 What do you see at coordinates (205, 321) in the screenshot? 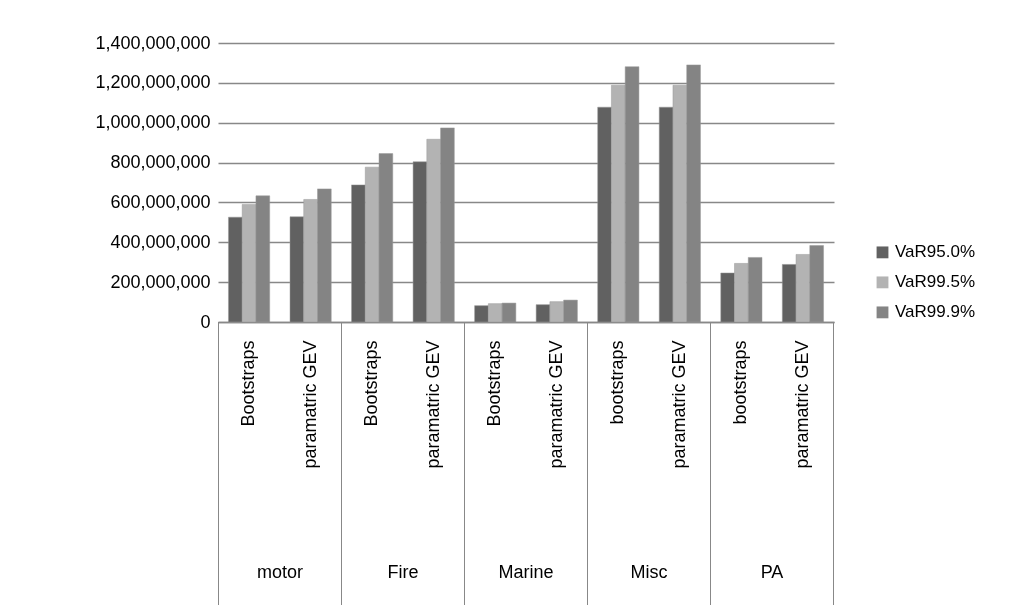
I see `y-tick-label: 0` at bounding box center [205, 321].